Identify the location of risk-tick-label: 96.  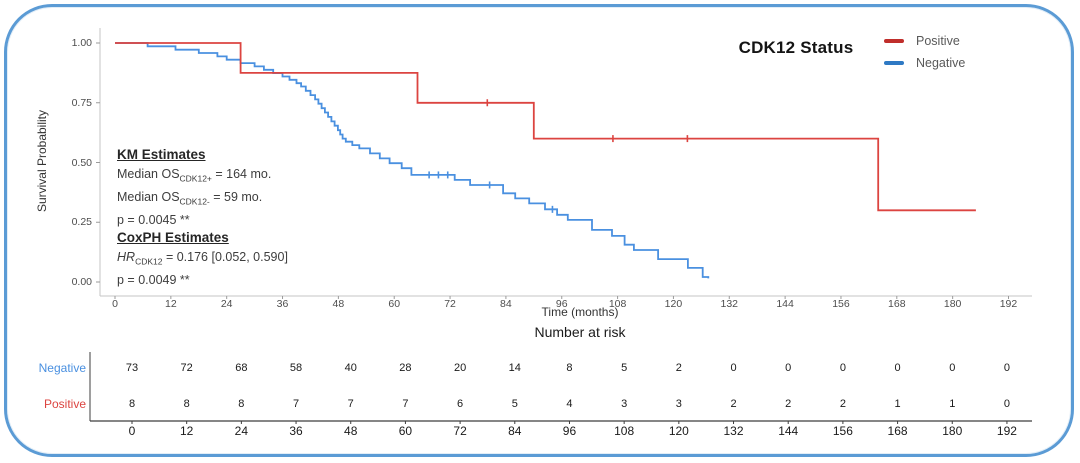
(569, 431).